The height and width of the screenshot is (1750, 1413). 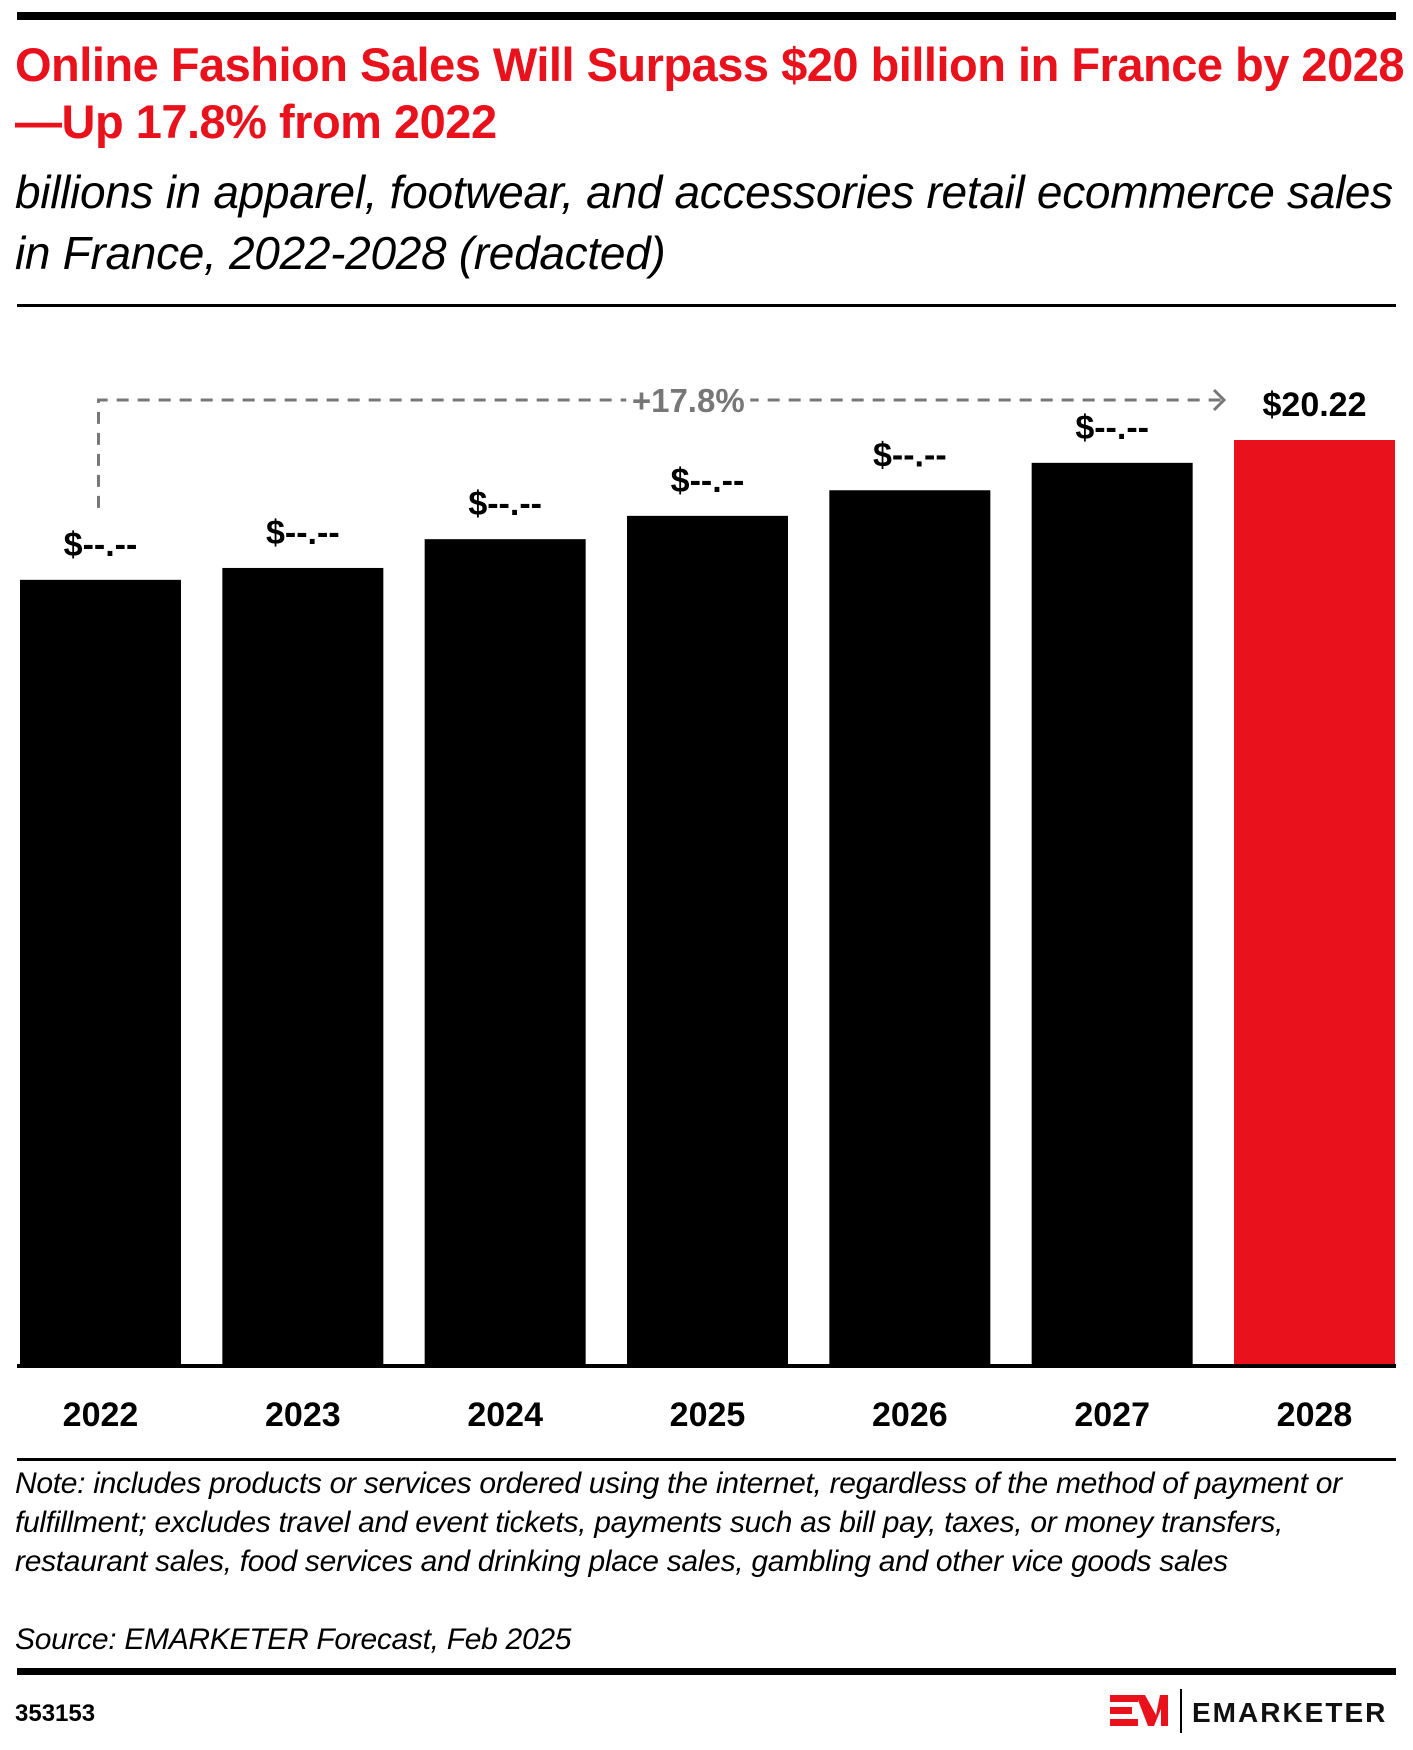 What do you see at coordinates (303, 533) in the screenshot?
I see `value-label-2023: $--.--` at bounding box center [303, 533].